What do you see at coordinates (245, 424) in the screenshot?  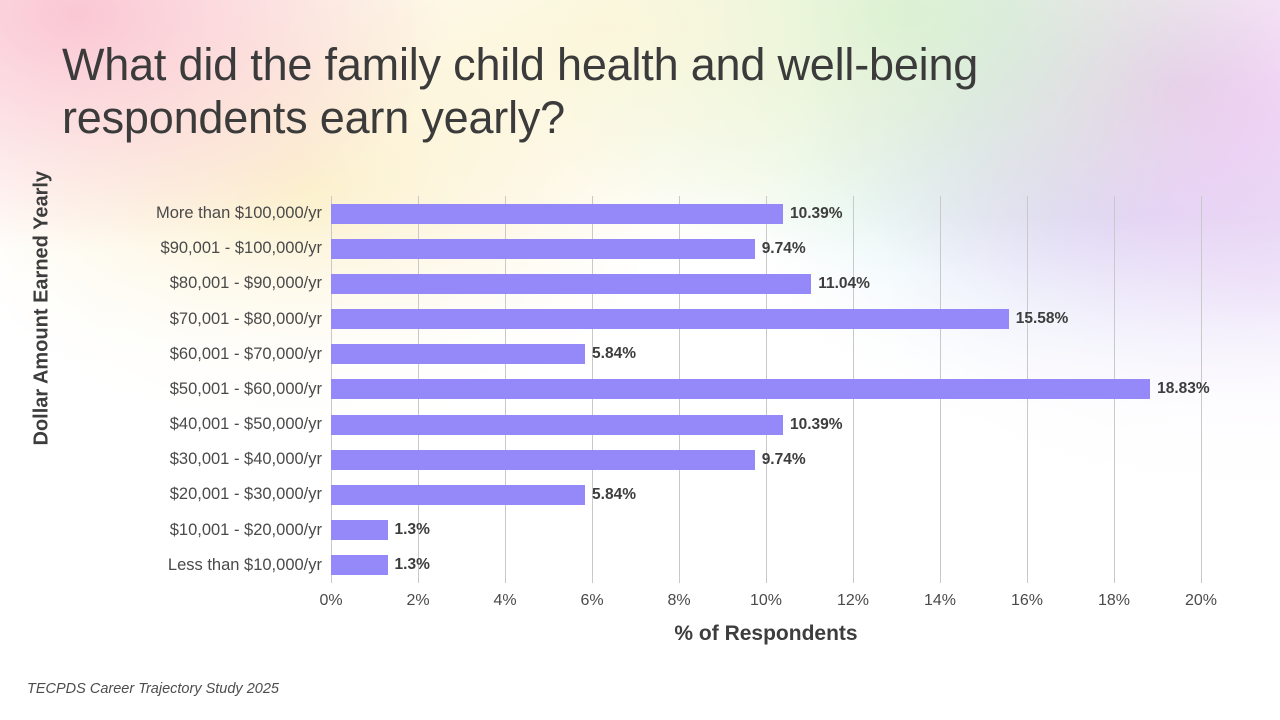 I see `y-axis-tick-label: $40,001 - $50,000/yr` at bounding box center [245, 424].